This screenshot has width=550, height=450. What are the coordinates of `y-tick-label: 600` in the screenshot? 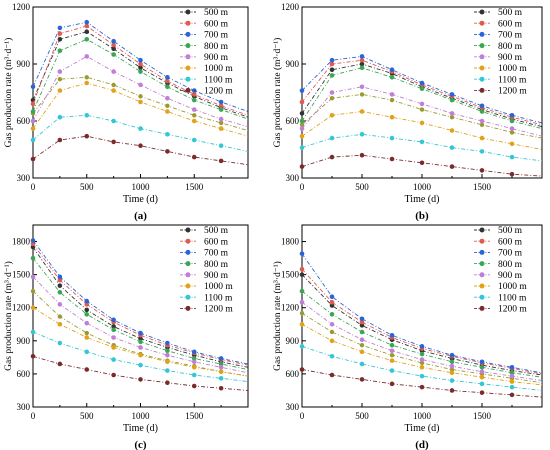 It's located at (24, 121).